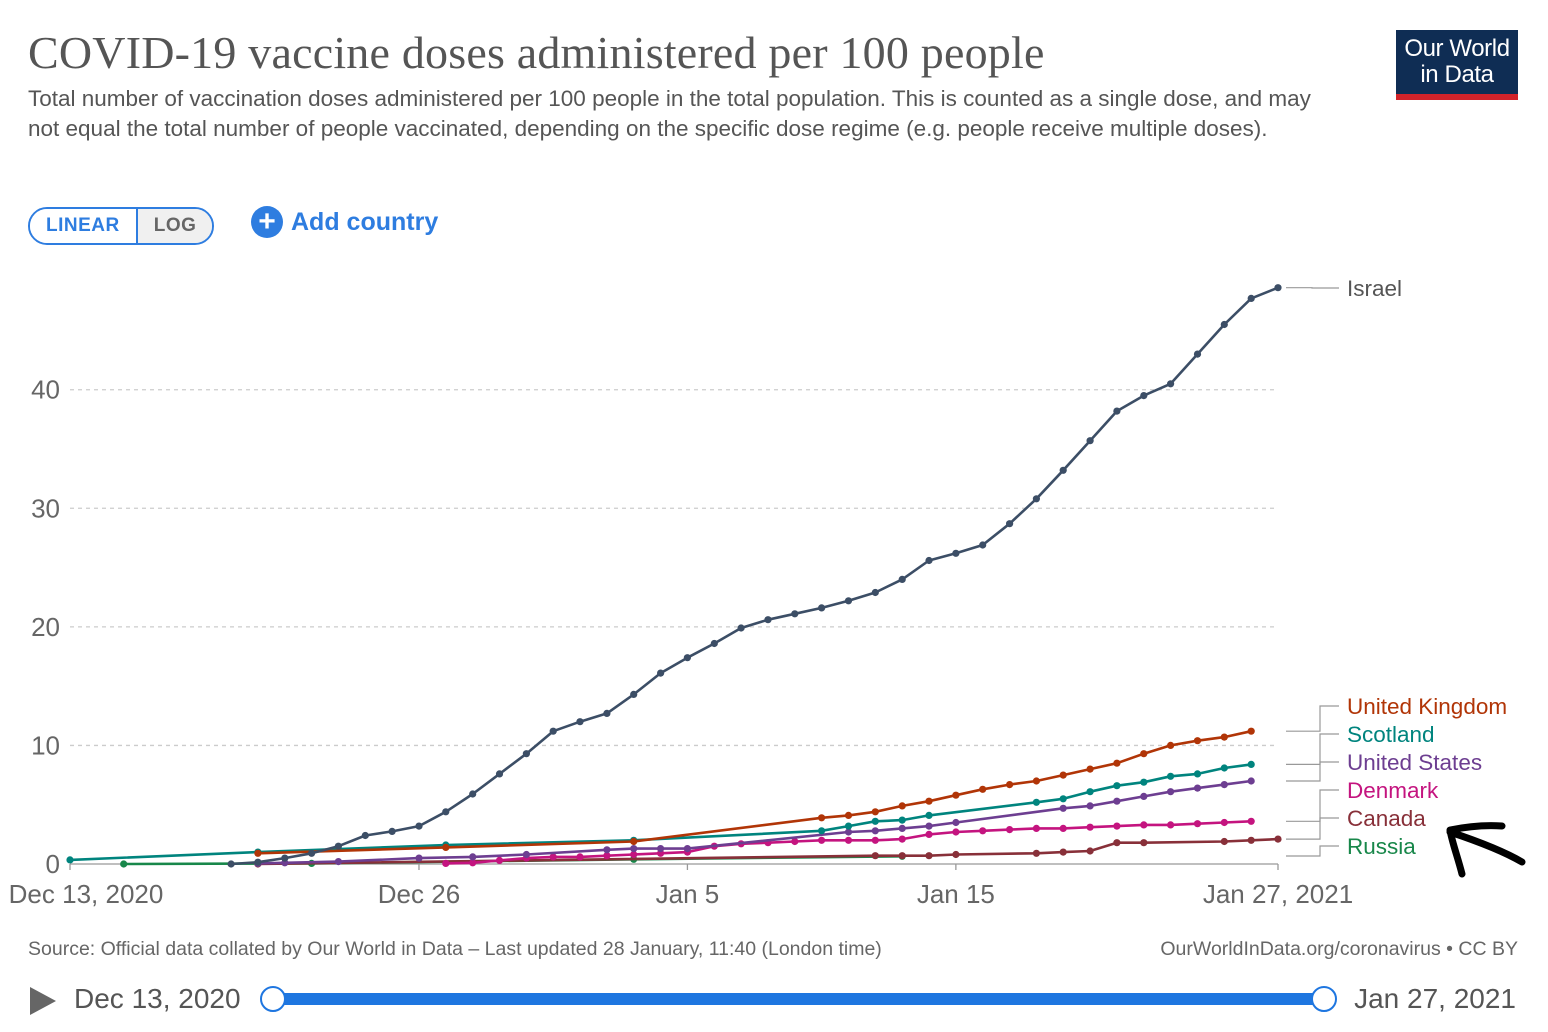  What do you see at coordinates (124, 864) in the screenshot?
I see `data-point-russia` at bounding box center [124, 864].